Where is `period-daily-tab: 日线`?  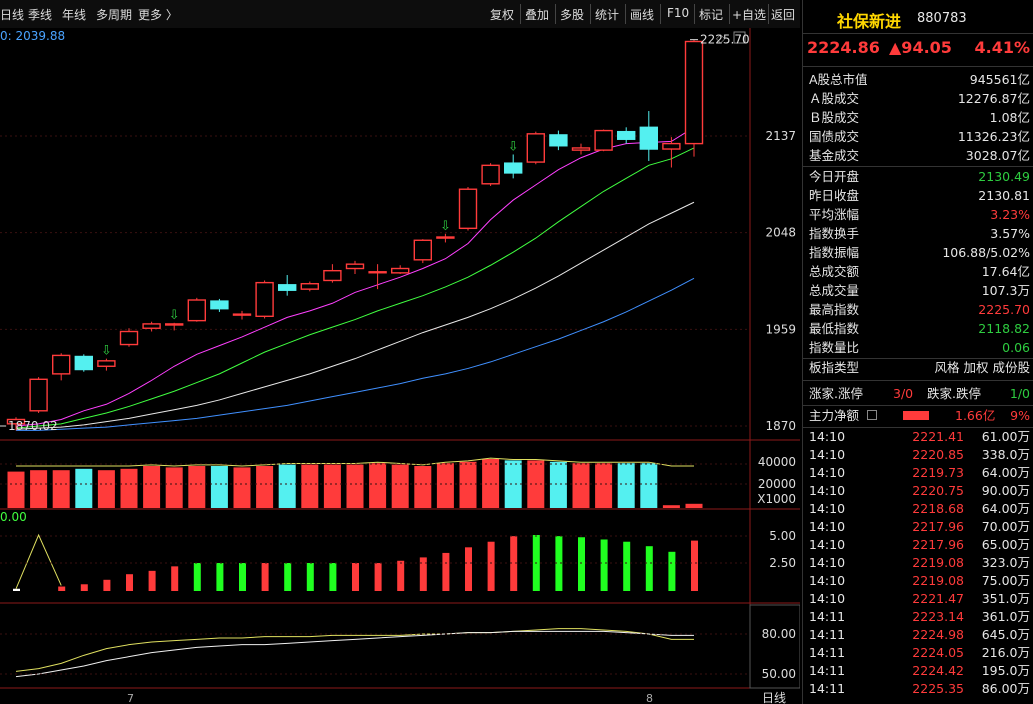
period-daily-tab: 日线 is located at coordinates (12, 15).